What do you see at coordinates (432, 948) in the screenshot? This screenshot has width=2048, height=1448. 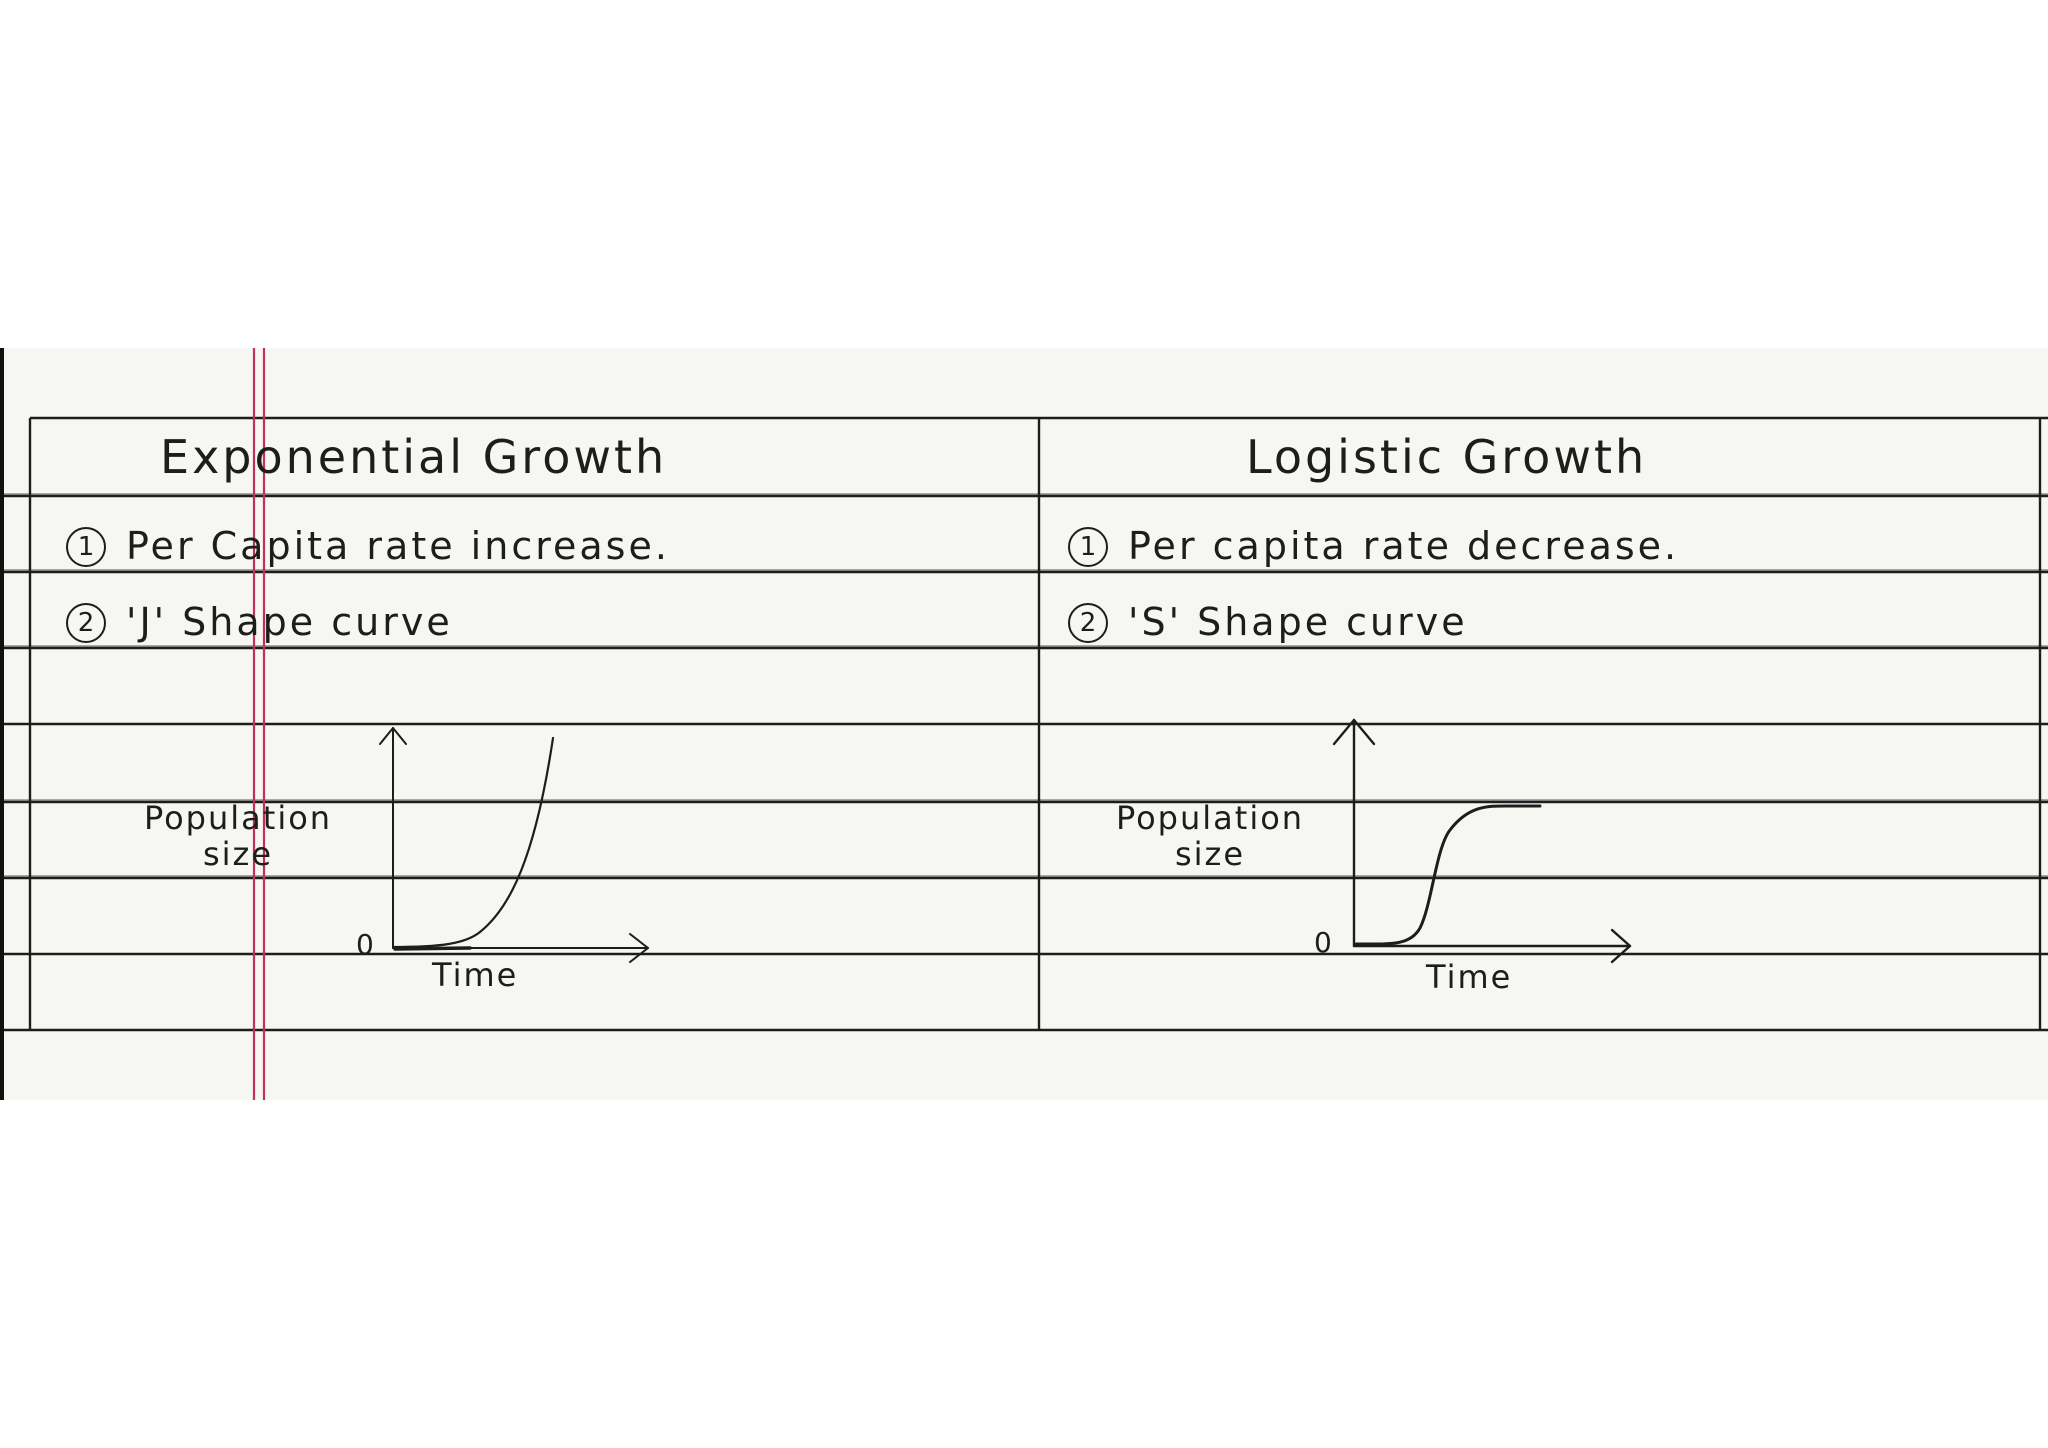 I see `curve-baseline` at bounding box center [432, 948].